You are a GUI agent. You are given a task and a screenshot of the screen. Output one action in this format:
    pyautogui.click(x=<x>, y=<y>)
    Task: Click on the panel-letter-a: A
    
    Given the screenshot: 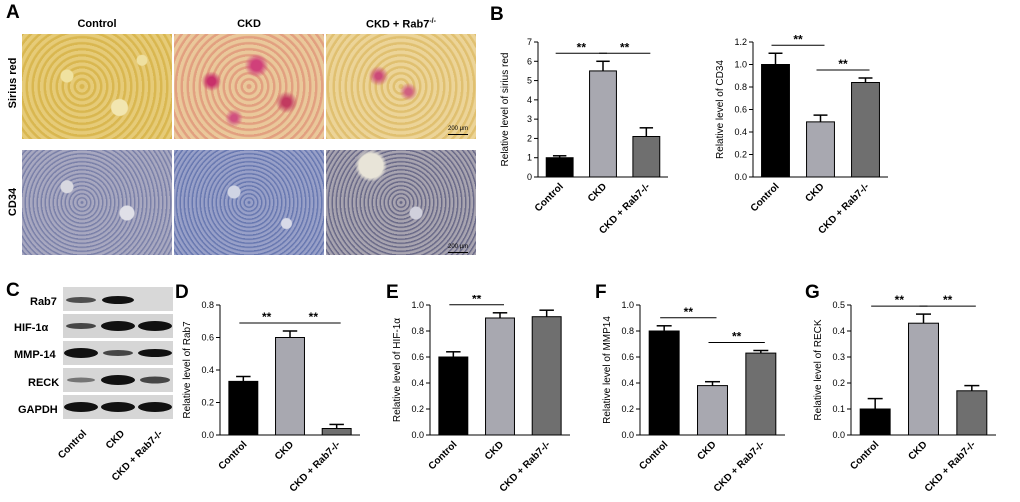 What is the action you would take?
    pyautogui.click(x=13, y=12)
    